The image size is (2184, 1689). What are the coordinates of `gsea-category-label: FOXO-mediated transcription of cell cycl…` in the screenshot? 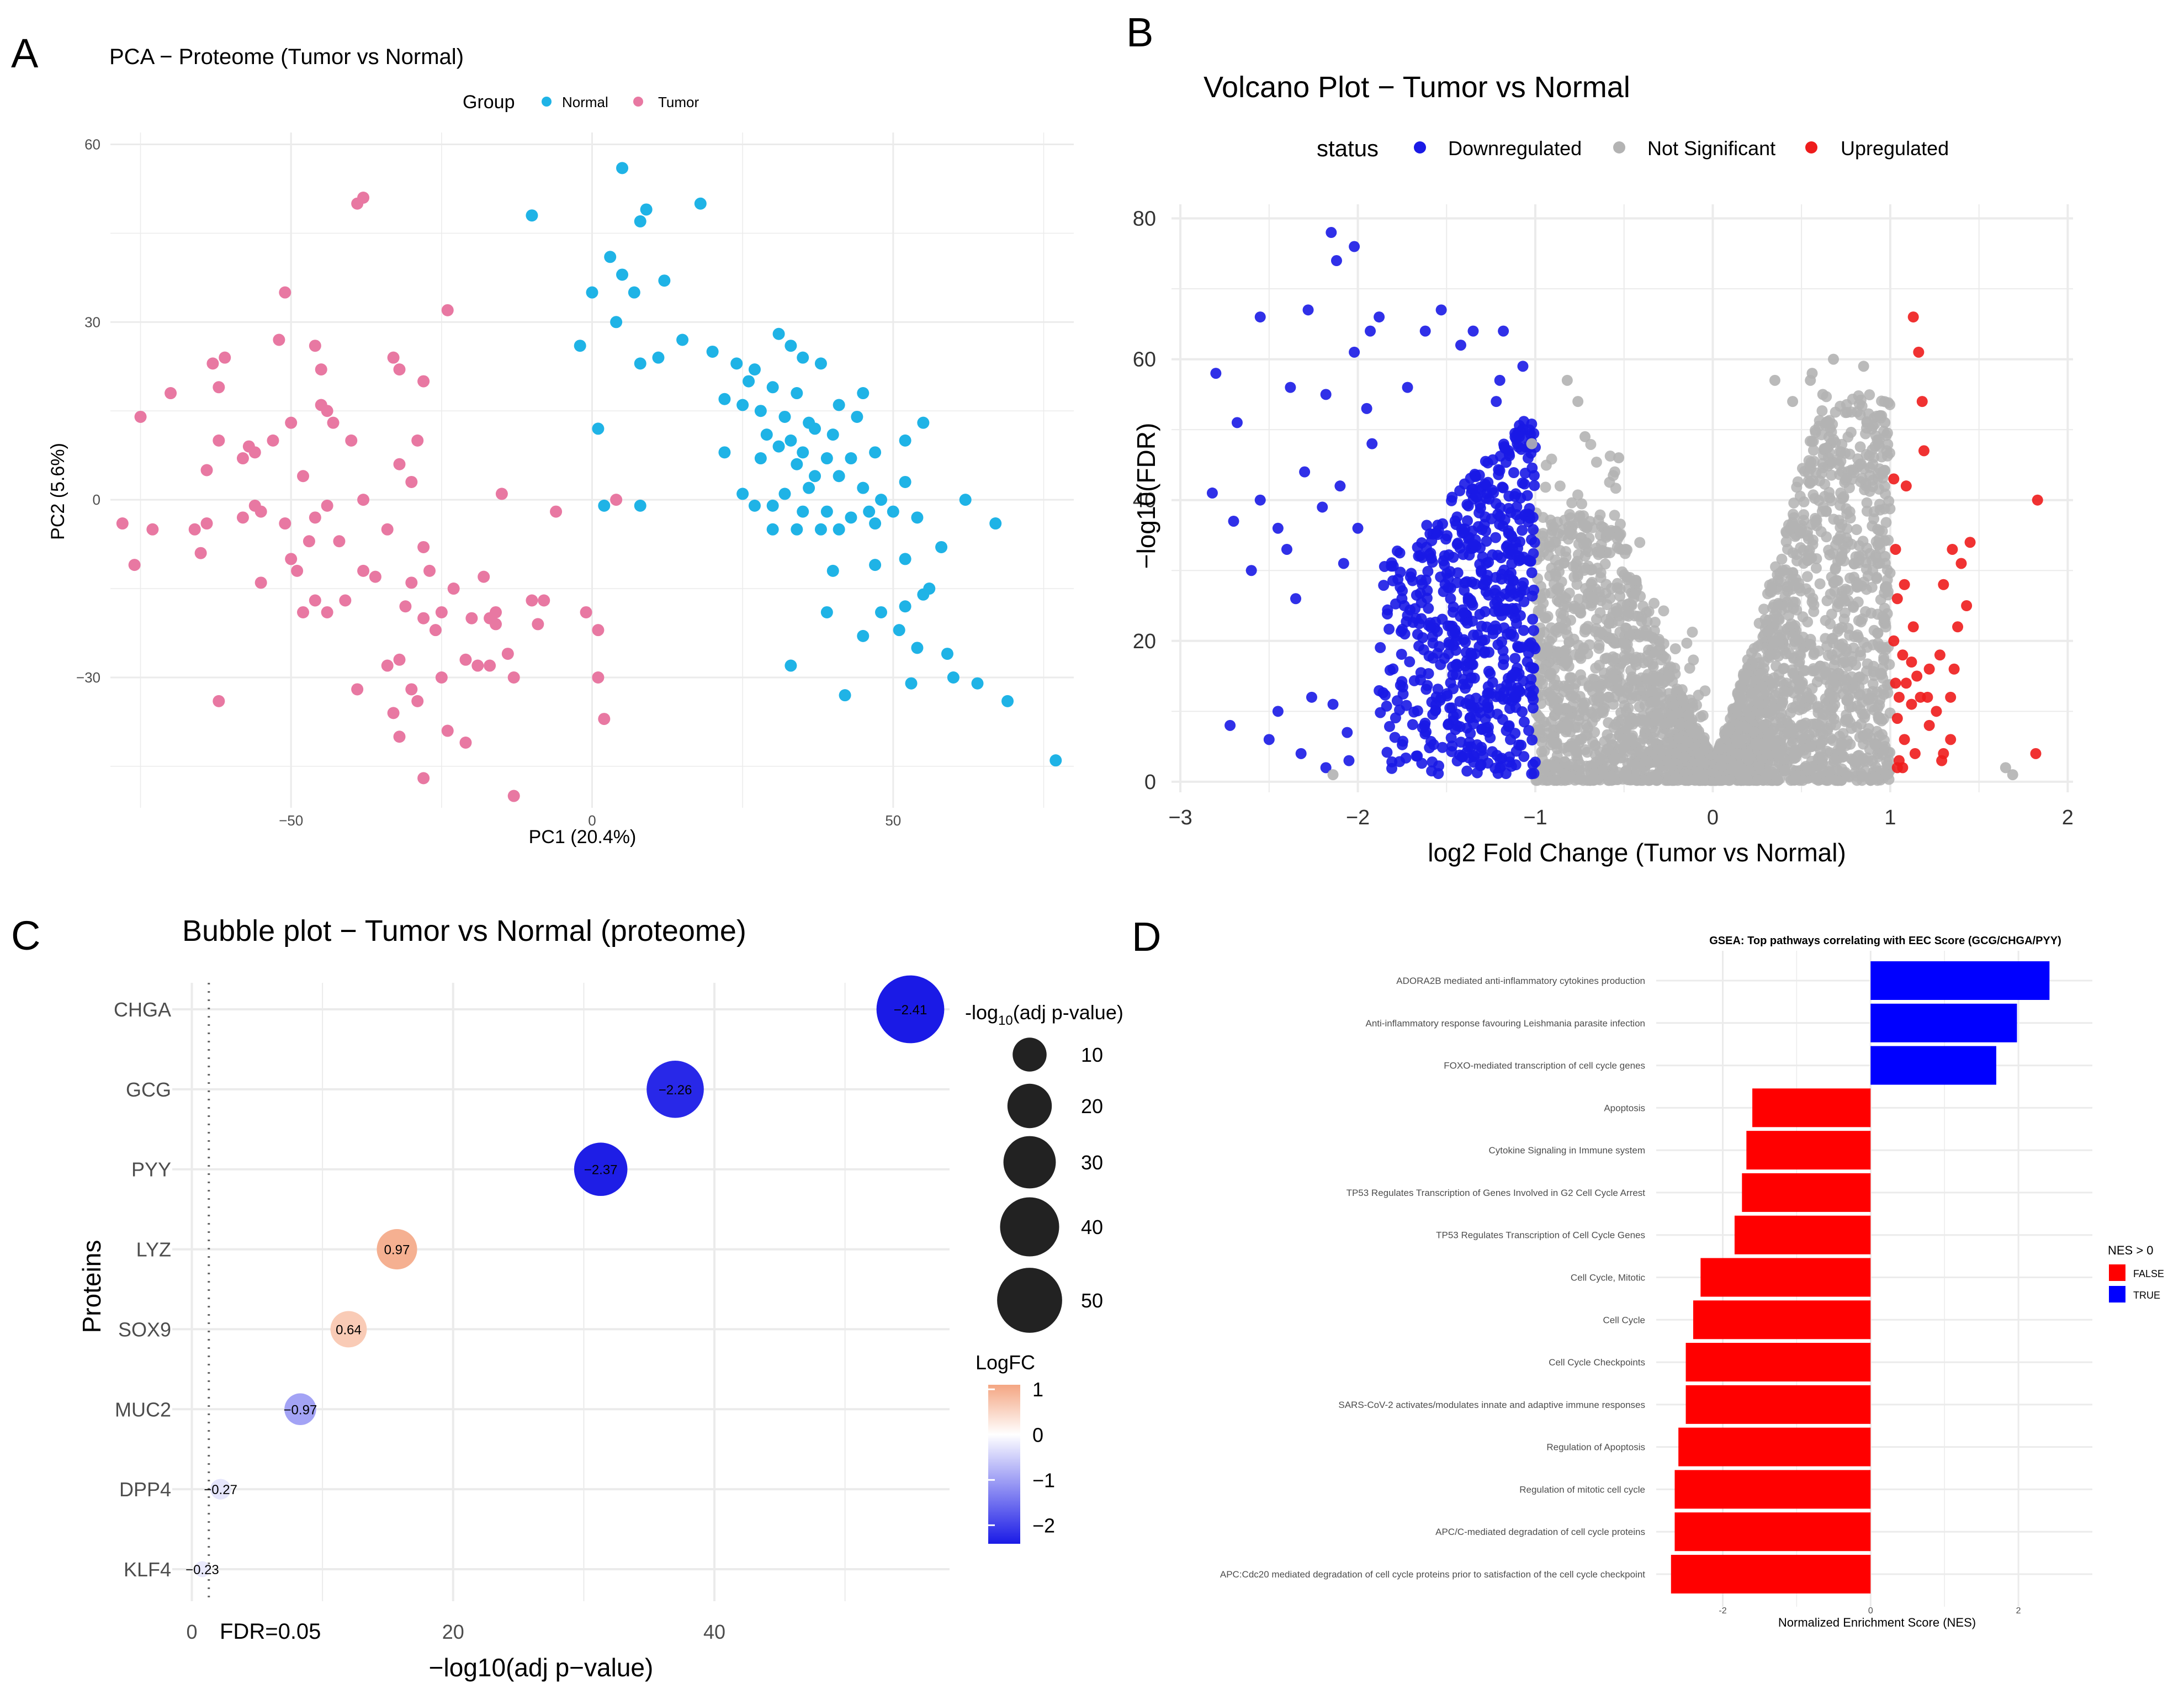 It's located at (1544, 1066).